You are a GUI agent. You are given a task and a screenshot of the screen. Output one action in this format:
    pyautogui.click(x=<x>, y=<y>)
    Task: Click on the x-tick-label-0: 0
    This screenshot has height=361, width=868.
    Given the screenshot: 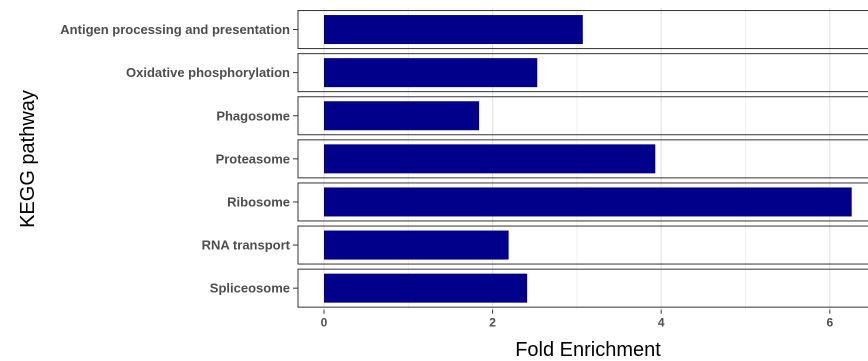 What is the action you would take?
    pyautogui.click(x=324, y=323)
    